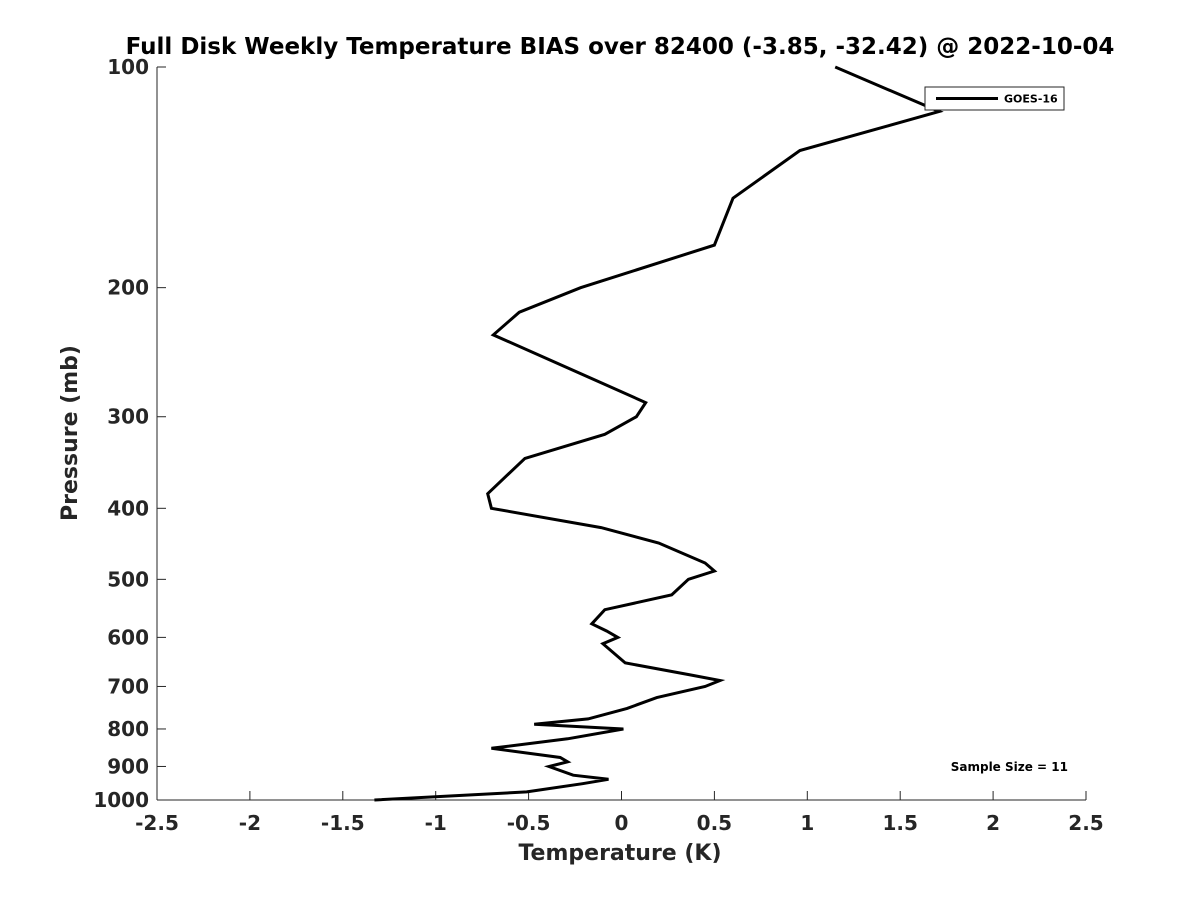 The height and width of the screenshot is (904, 1200). Describe the element at coordinates (128, 579) in the screenshot. I see `y-tick-label: 500` at that location.